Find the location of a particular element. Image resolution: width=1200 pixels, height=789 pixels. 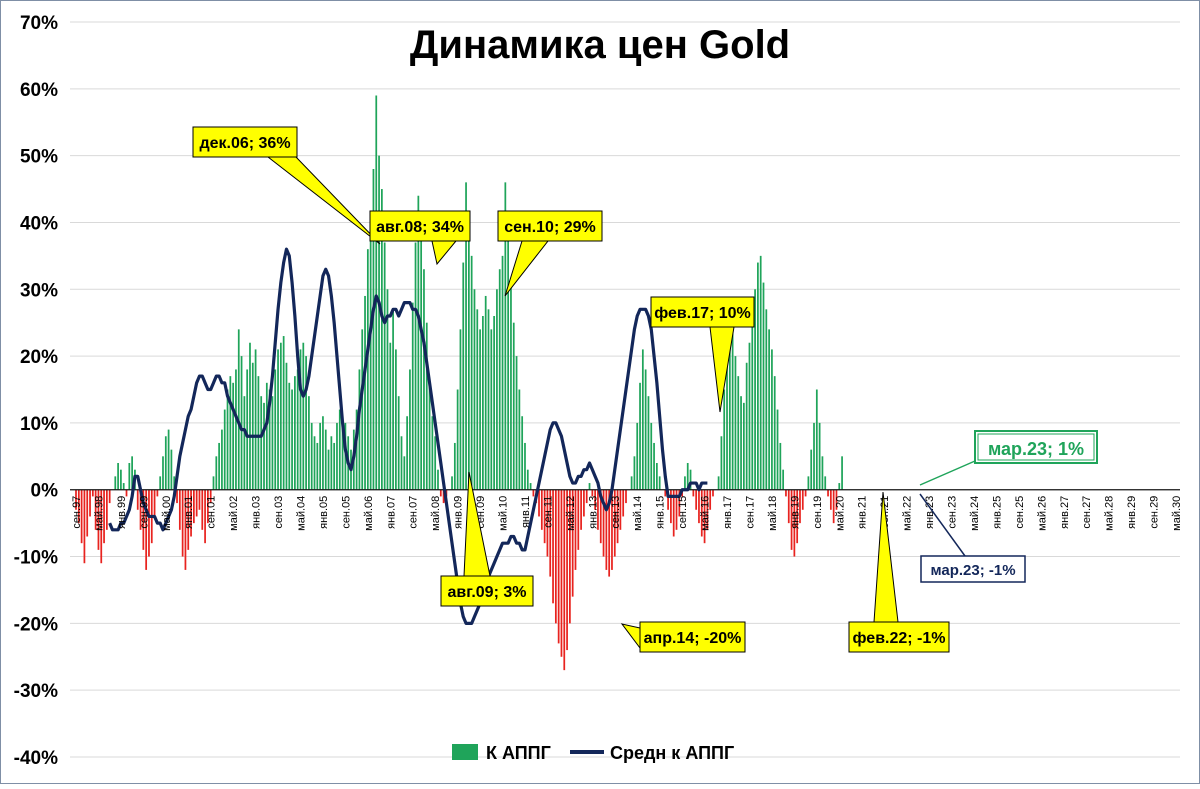

x-tick-label: май.30 is located at coordinates (1177, 513).